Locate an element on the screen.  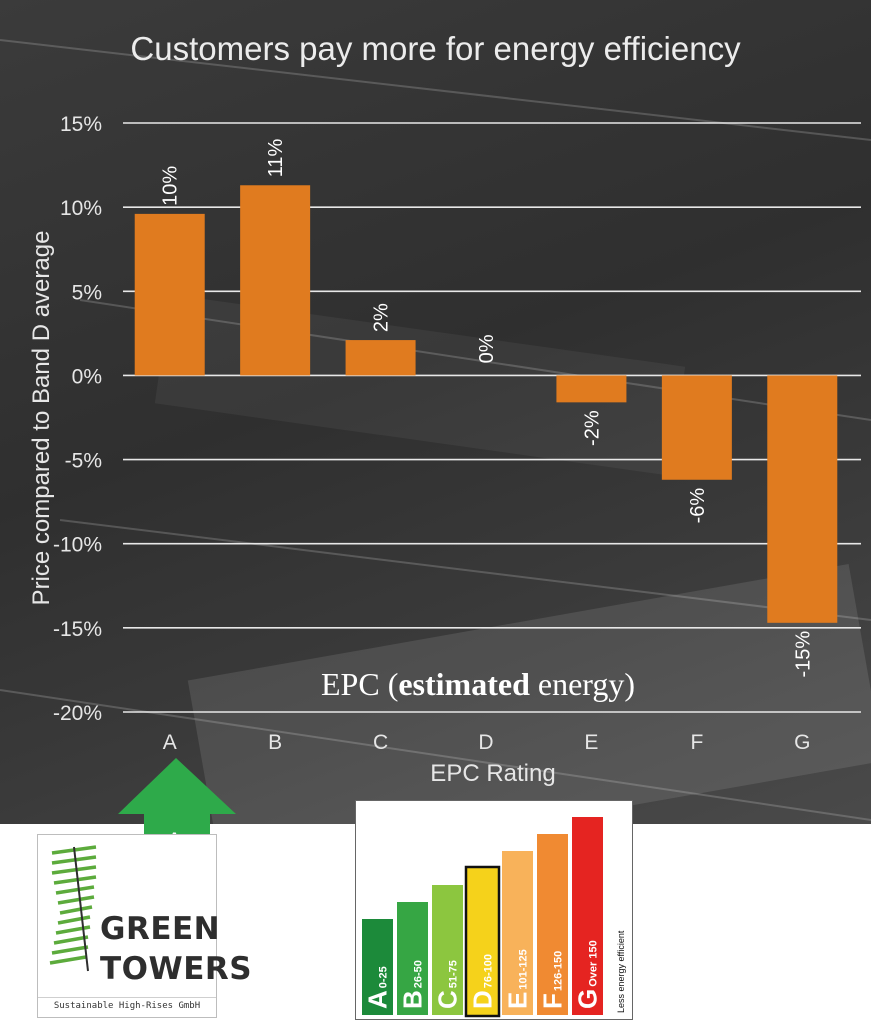
data-label-d: 0% is located at coordinates (487, 348).